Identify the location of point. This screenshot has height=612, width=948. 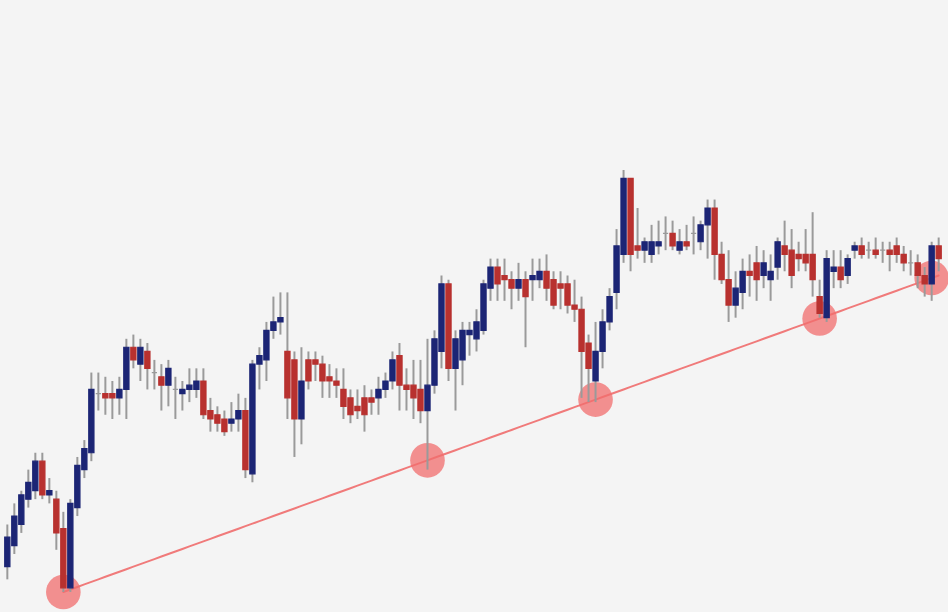
(427, 460).